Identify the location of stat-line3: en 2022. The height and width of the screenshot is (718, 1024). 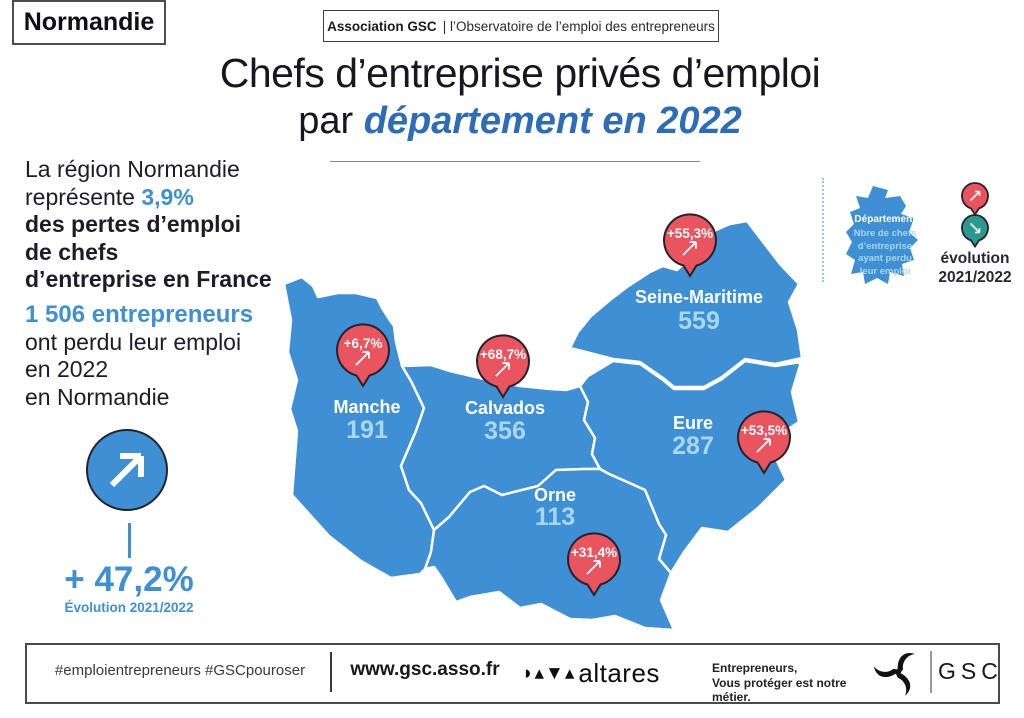
(67, 369).